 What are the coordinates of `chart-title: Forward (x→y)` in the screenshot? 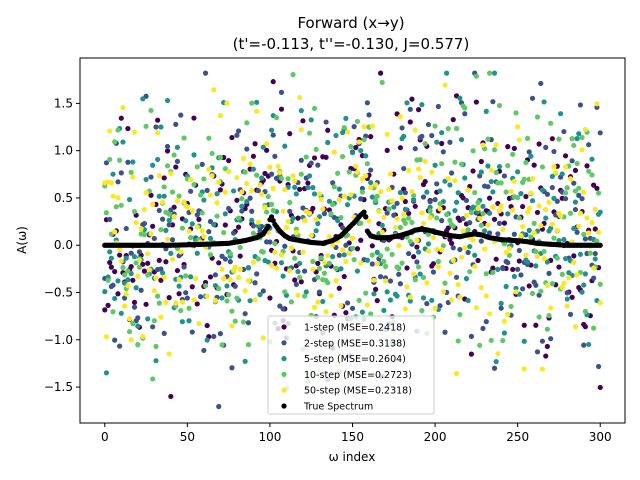 It's located at (350, 23).